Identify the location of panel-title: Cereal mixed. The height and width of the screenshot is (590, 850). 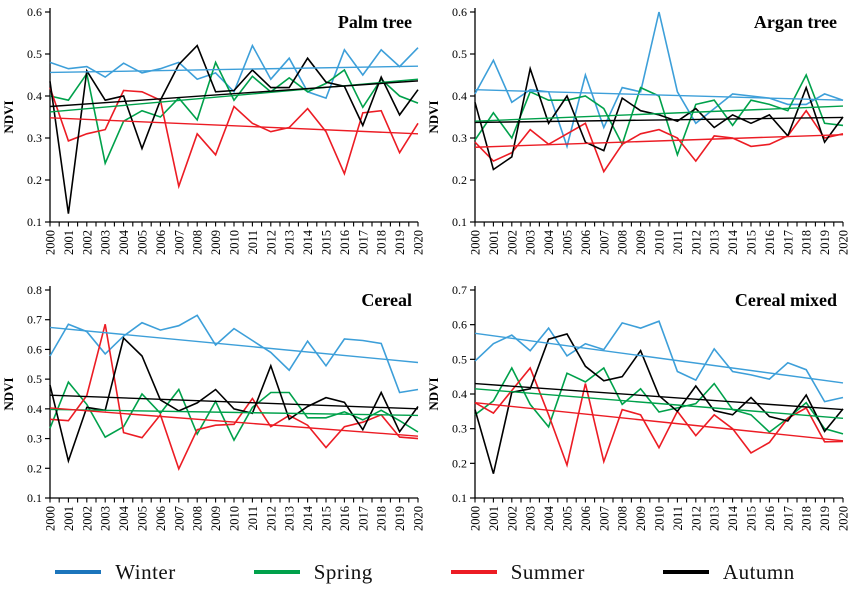
(786, 300).